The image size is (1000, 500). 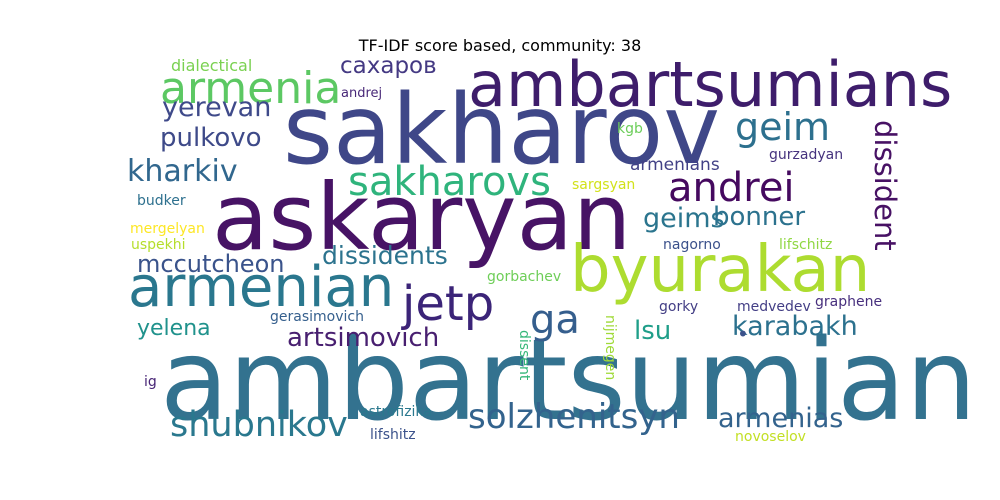 I want to click on word: dissident, so click(x=885, y=185).